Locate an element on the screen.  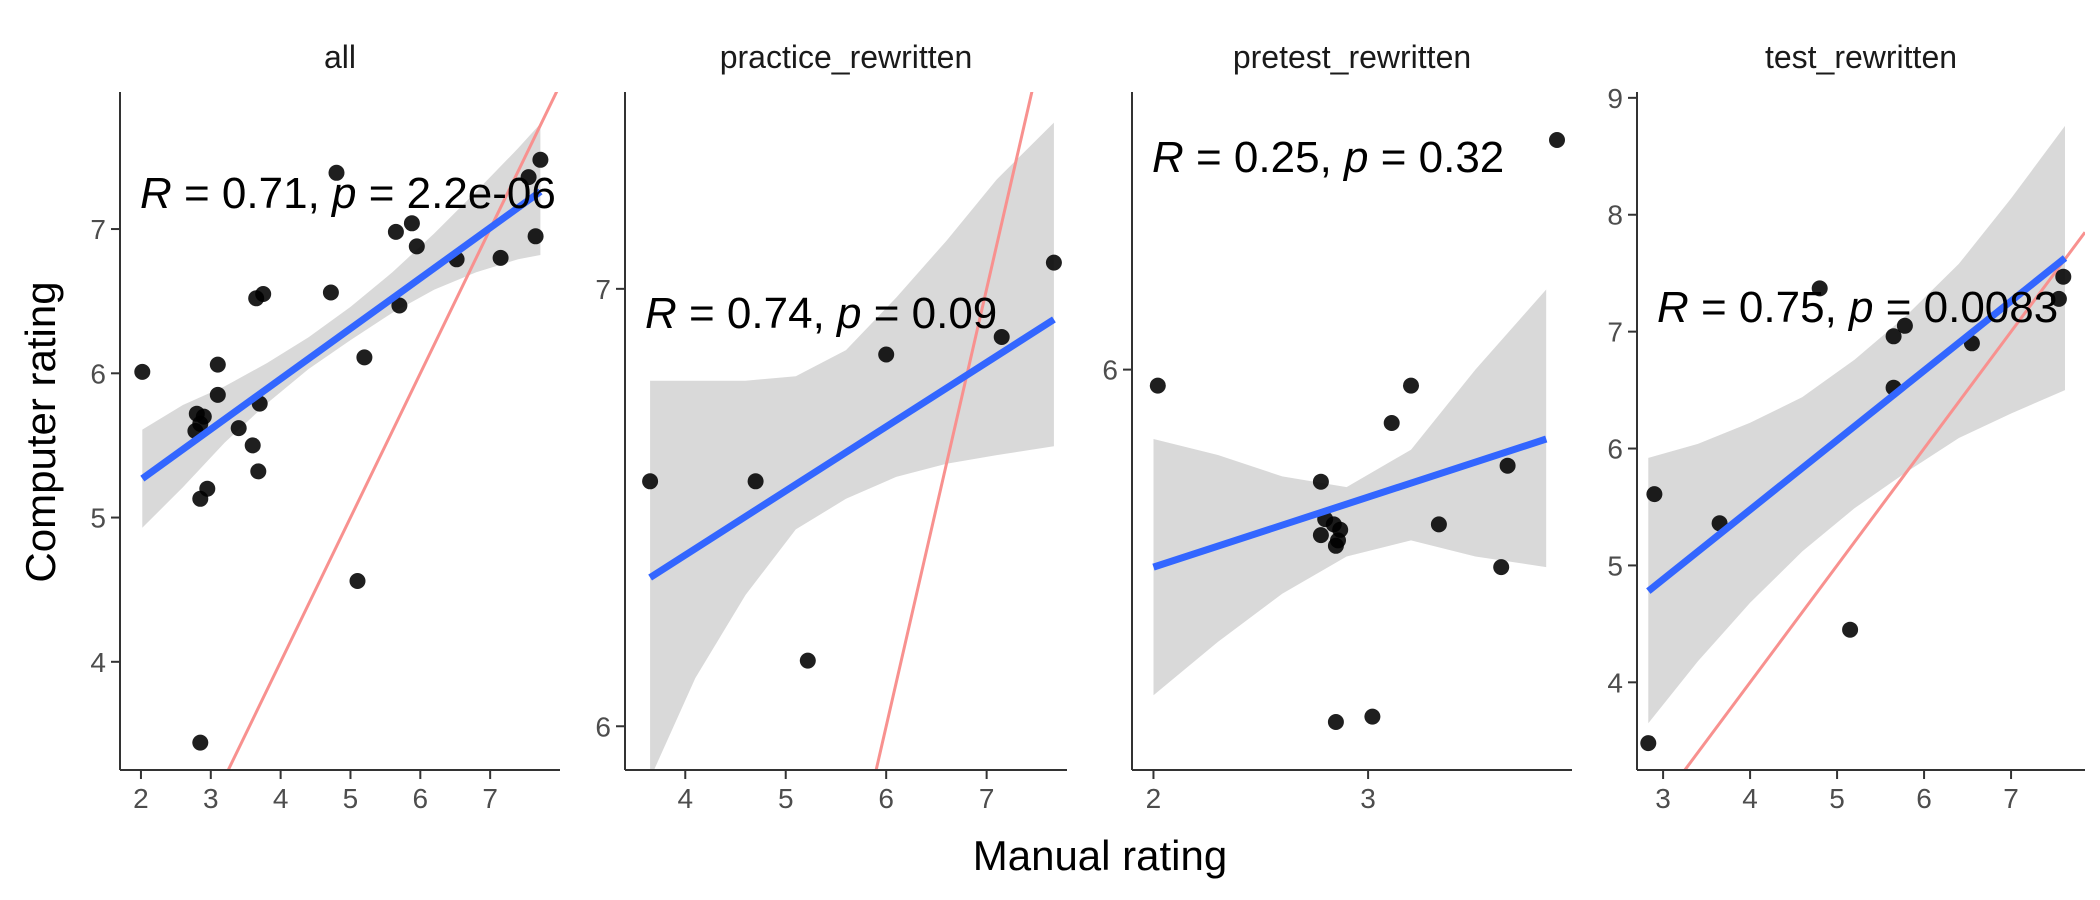
panel-content is located at coordinates (1357, 431).